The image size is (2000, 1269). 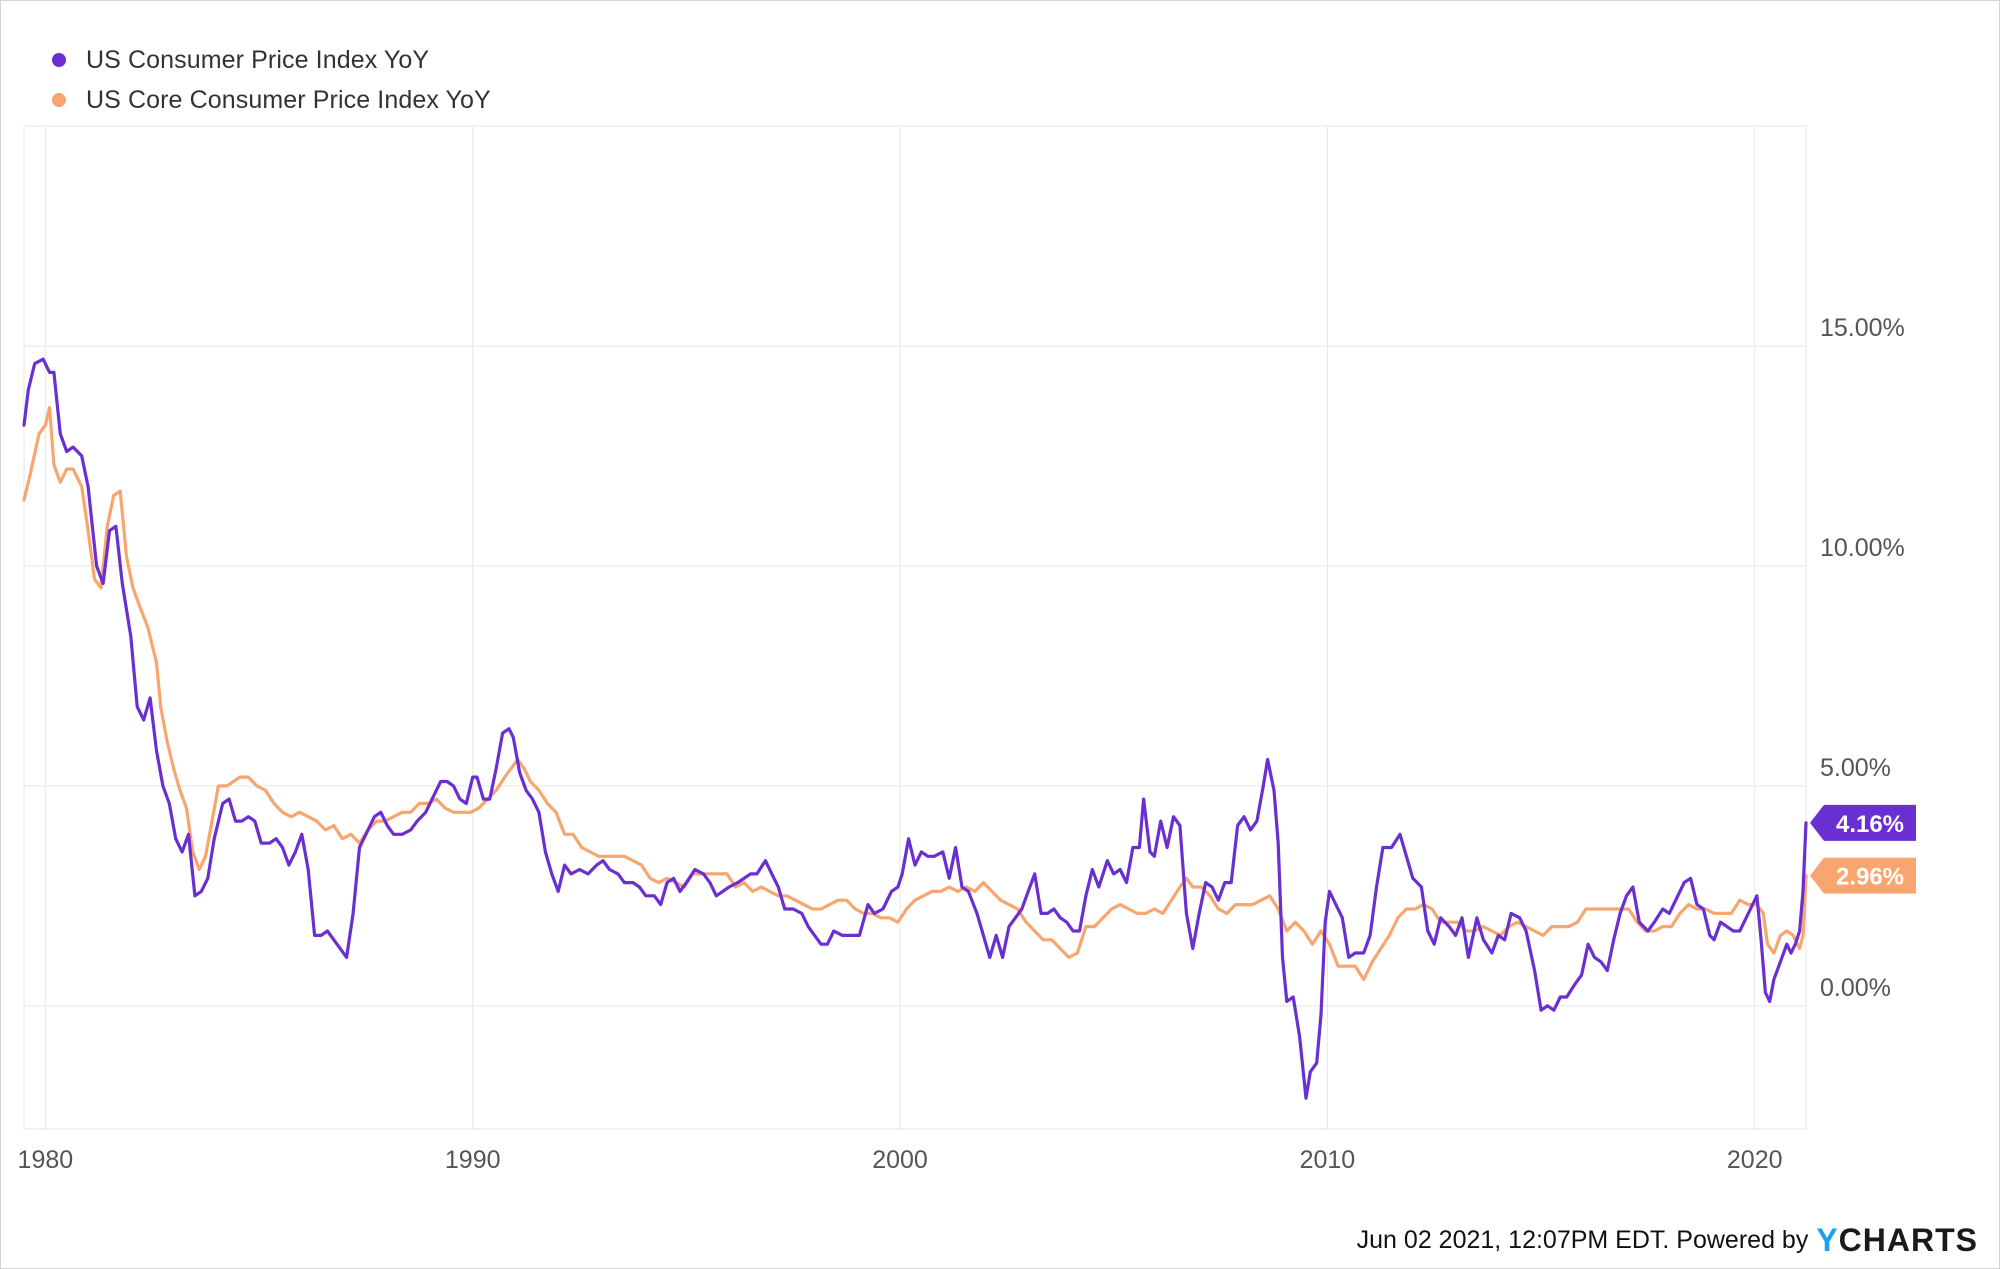 I want to click on badge-core-cpi, so click(x=1863, y=875).